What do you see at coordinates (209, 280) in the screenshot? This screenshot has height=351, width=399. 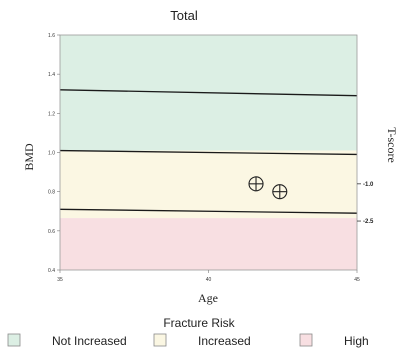 I see `x-tick-label-1: 40` at bounding box center [209, 280].